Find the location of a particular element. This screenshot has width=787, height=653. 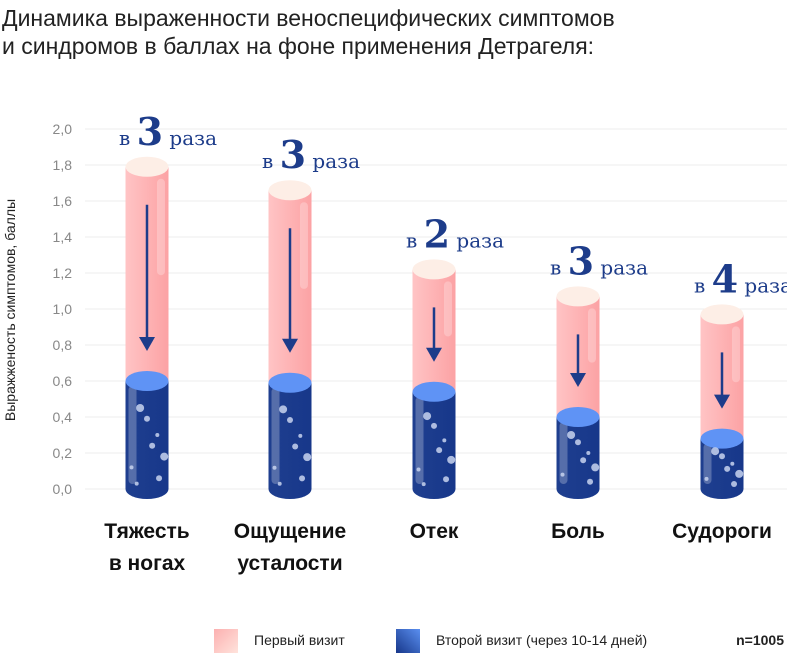

y-axis-label: Выражженость симптомов, баллы is located at coordinates (10, 310).